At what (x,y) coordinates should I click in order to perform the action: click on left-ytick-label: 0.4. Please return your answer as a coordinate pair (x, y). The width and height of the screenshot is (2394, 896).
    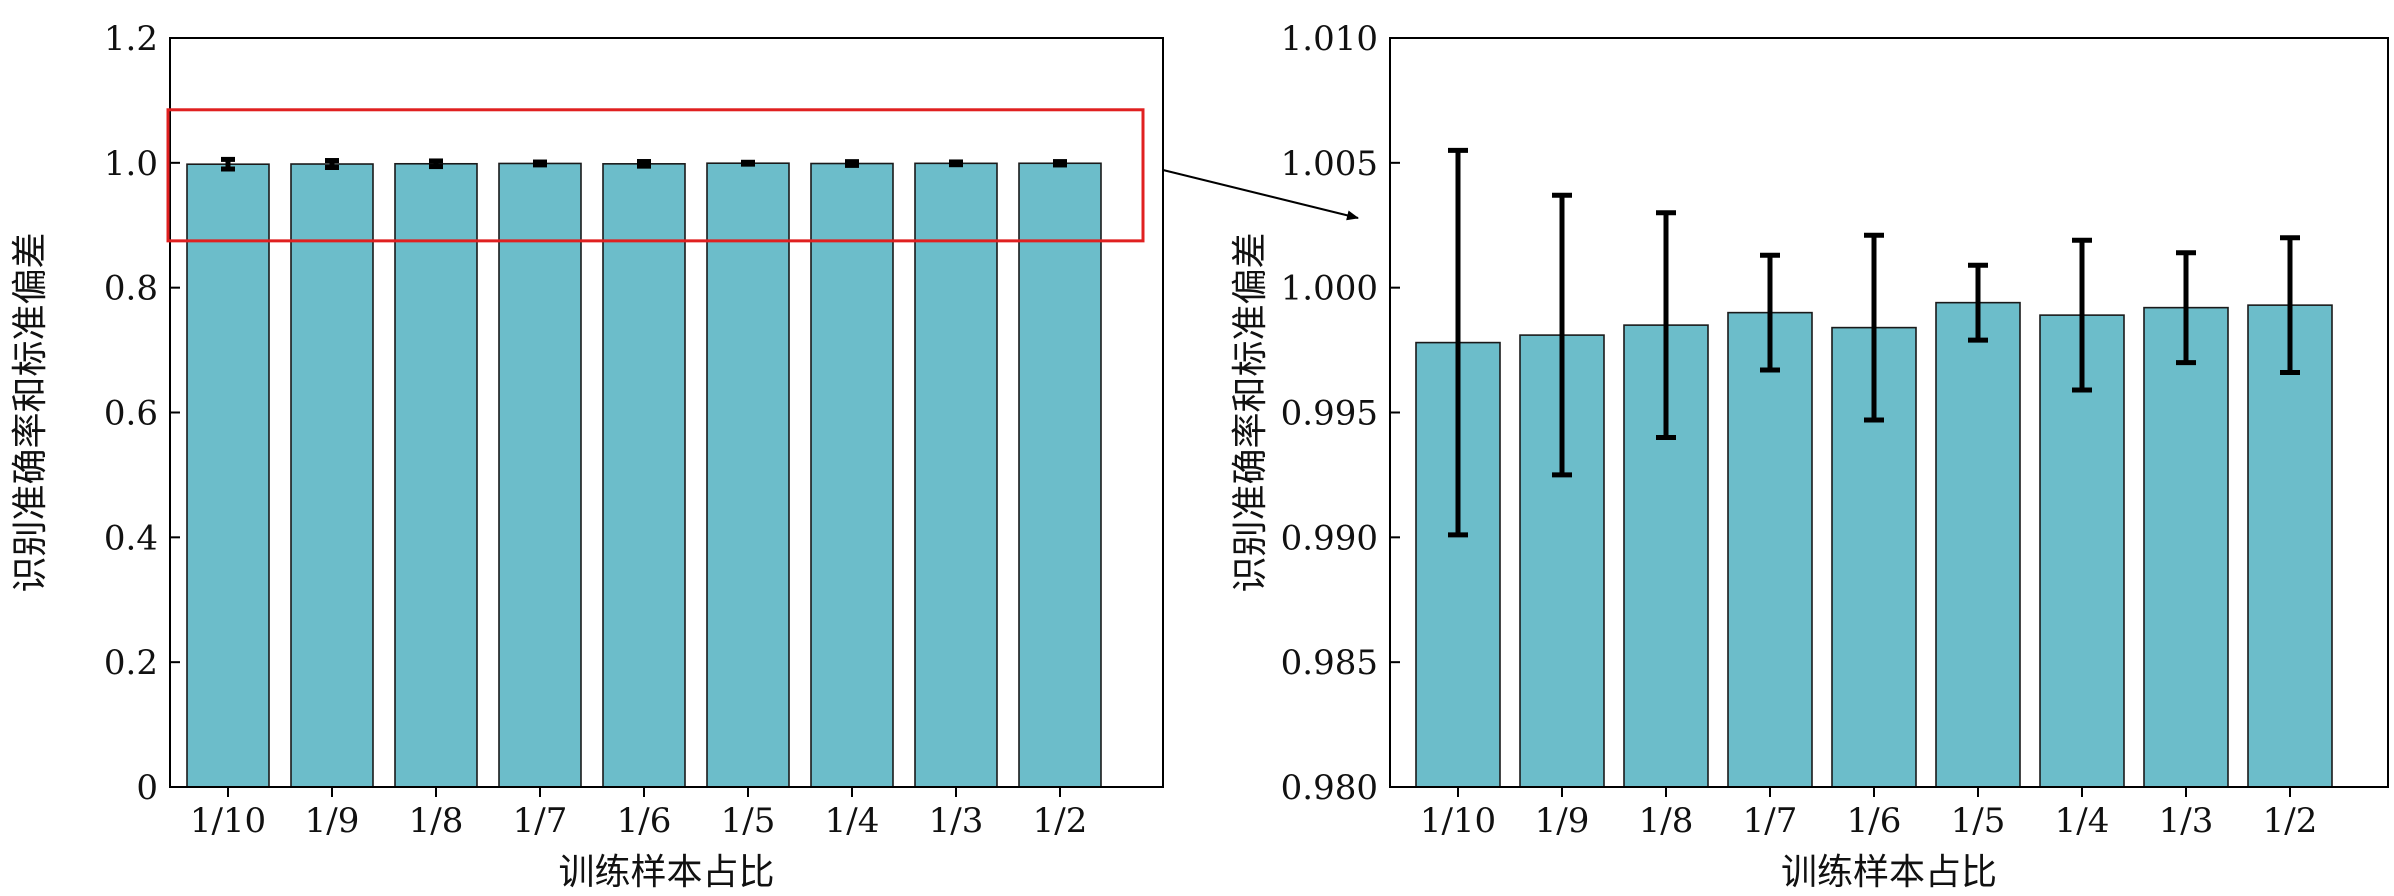
    Looking at the image, I should click on (131, 538).